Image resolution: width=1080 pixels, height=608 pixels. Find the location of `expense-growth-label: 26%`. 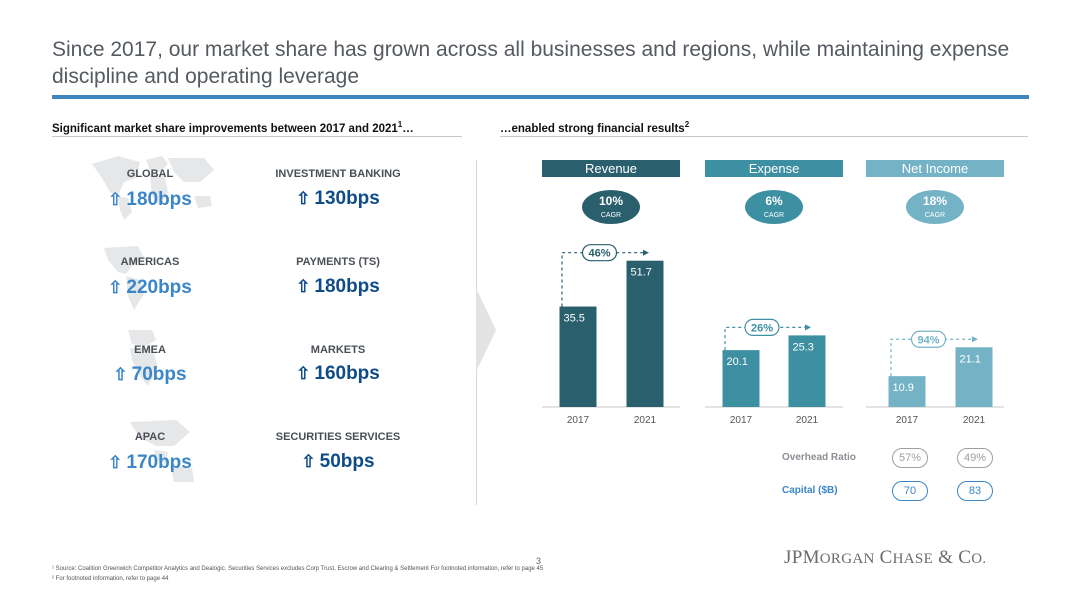

expense-growth-label: 26% is located at coordinates (762, 328).